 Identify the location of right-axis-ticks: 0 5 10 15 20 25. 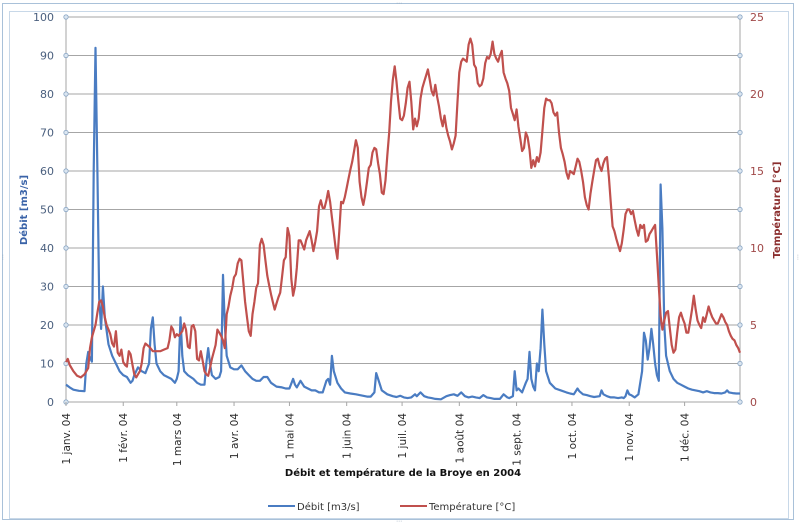
(750, 210).